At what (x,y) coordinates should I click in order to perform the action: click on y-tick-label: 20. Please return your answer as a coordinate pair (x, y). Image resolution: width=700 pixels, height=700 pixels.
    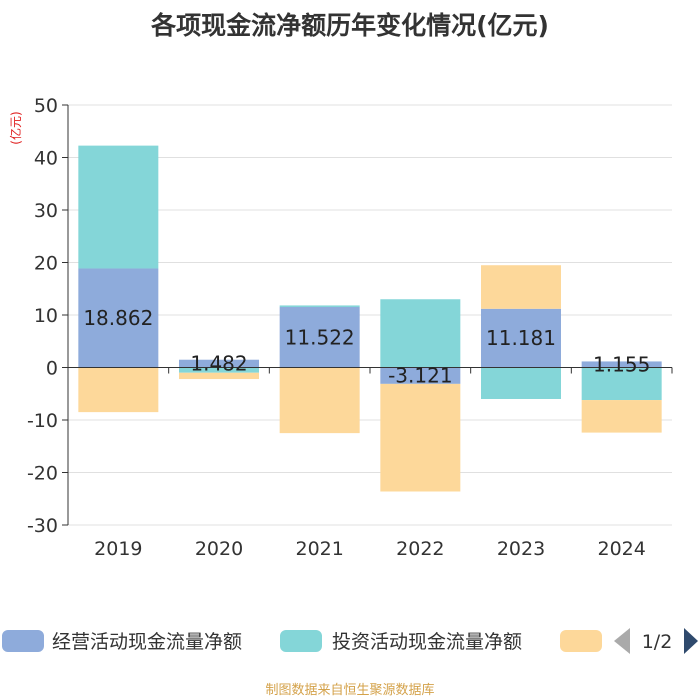
    Looking at the image, I should click on (46, 264).